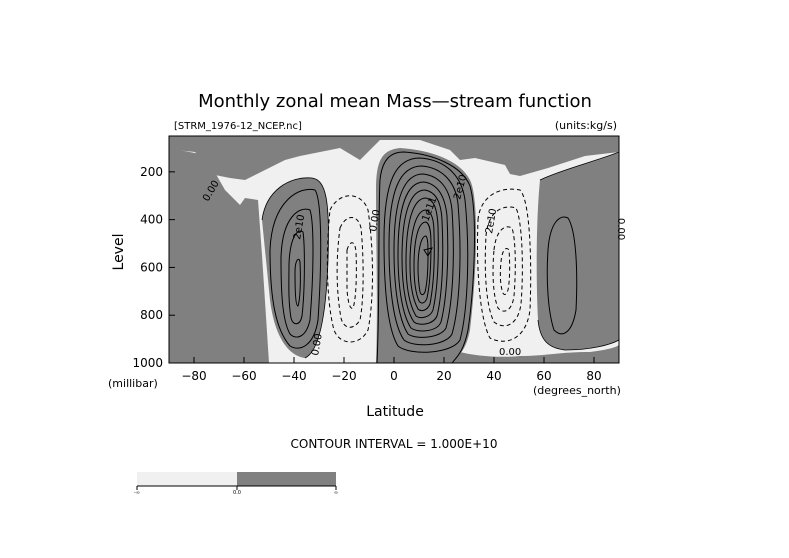  I want to click on colorbar-label-min: -∞, so click(137, 493).